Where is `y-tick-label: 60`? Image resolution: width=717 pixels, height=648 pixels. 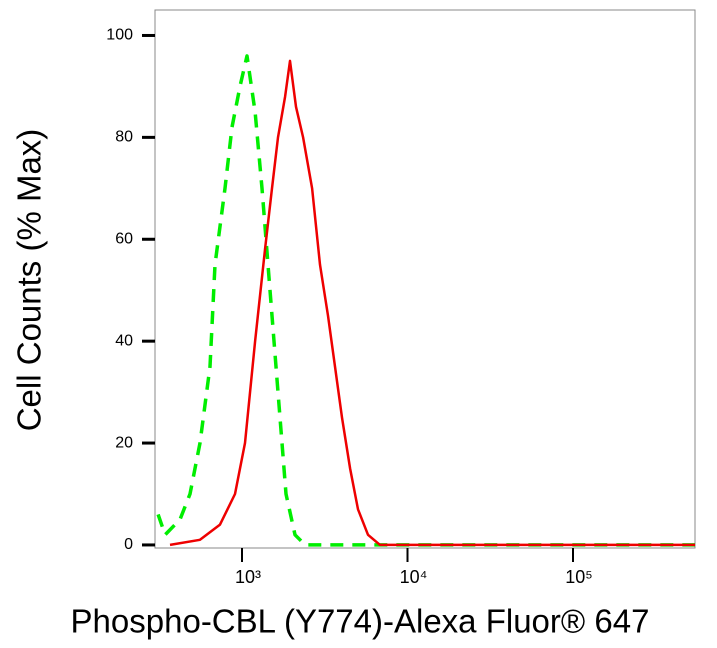
y-tick-label: 60 is located at coordinates (124, 238).